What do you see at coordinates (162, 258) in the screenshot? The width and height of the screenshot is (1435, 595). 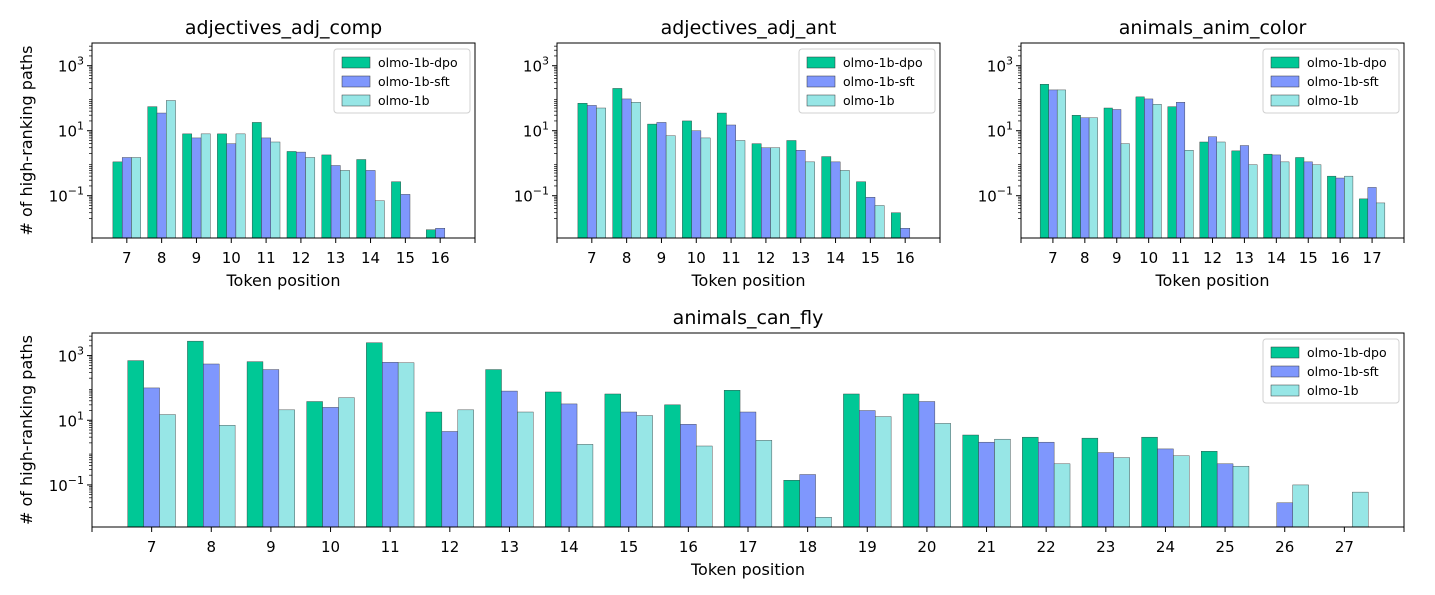 I see `x-tick-label-8: 8` at bounding box center [162, 258].